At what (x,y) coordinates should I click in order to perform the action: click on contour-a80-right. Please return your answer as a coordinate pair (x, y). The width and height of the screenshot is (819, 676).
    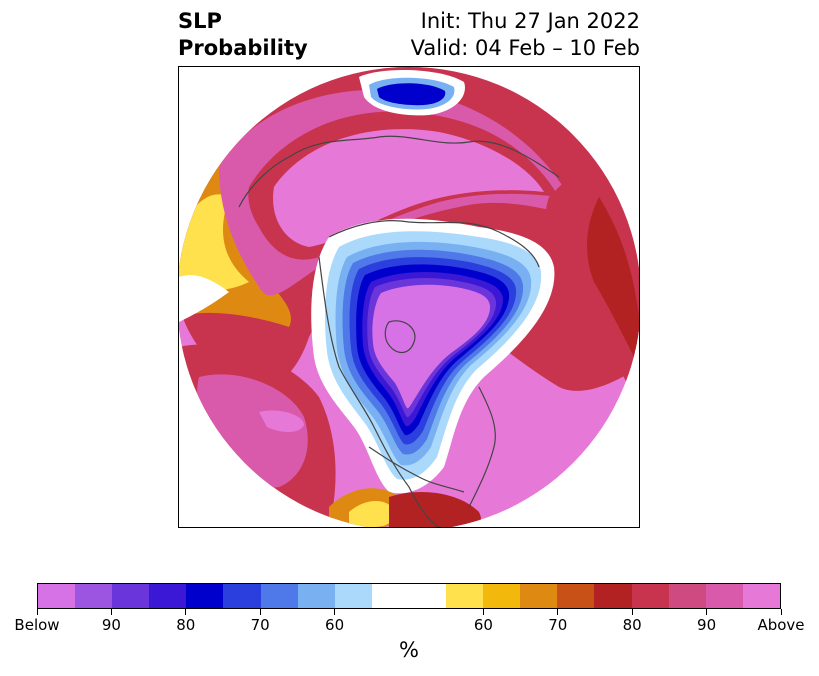
    Looking at the image, I should click on (592, 287).